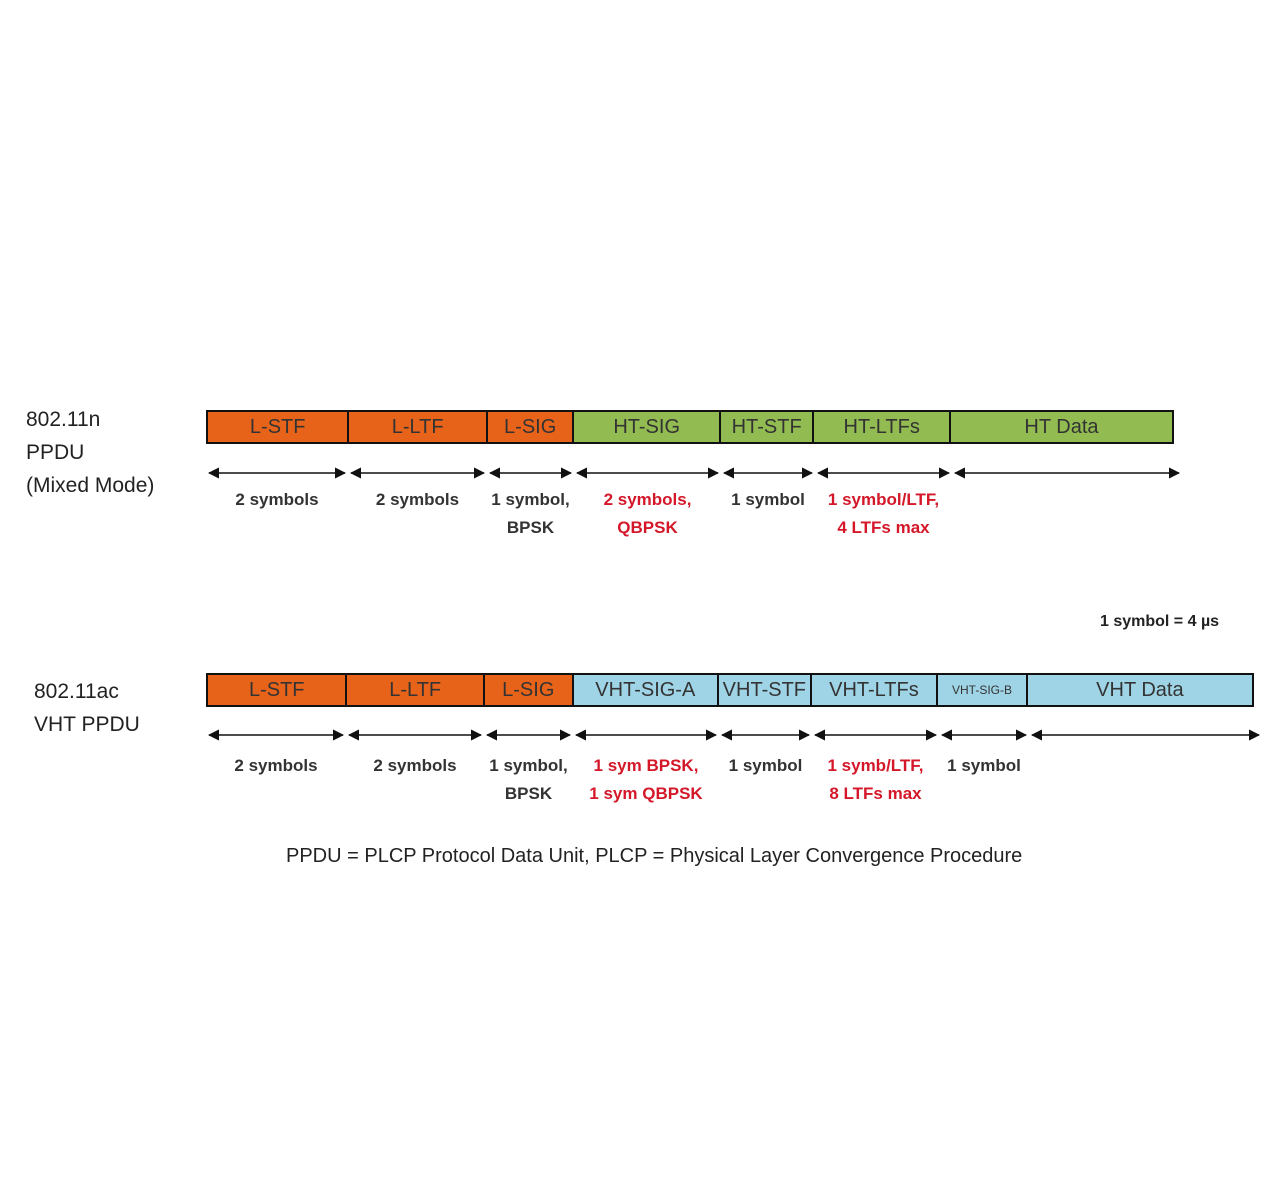 The image size is (1280, 1190). Describe the element at coordinates (882, 427) in the screenshot. I see `field-ht-ltfs: HT-LTFs` at that location.